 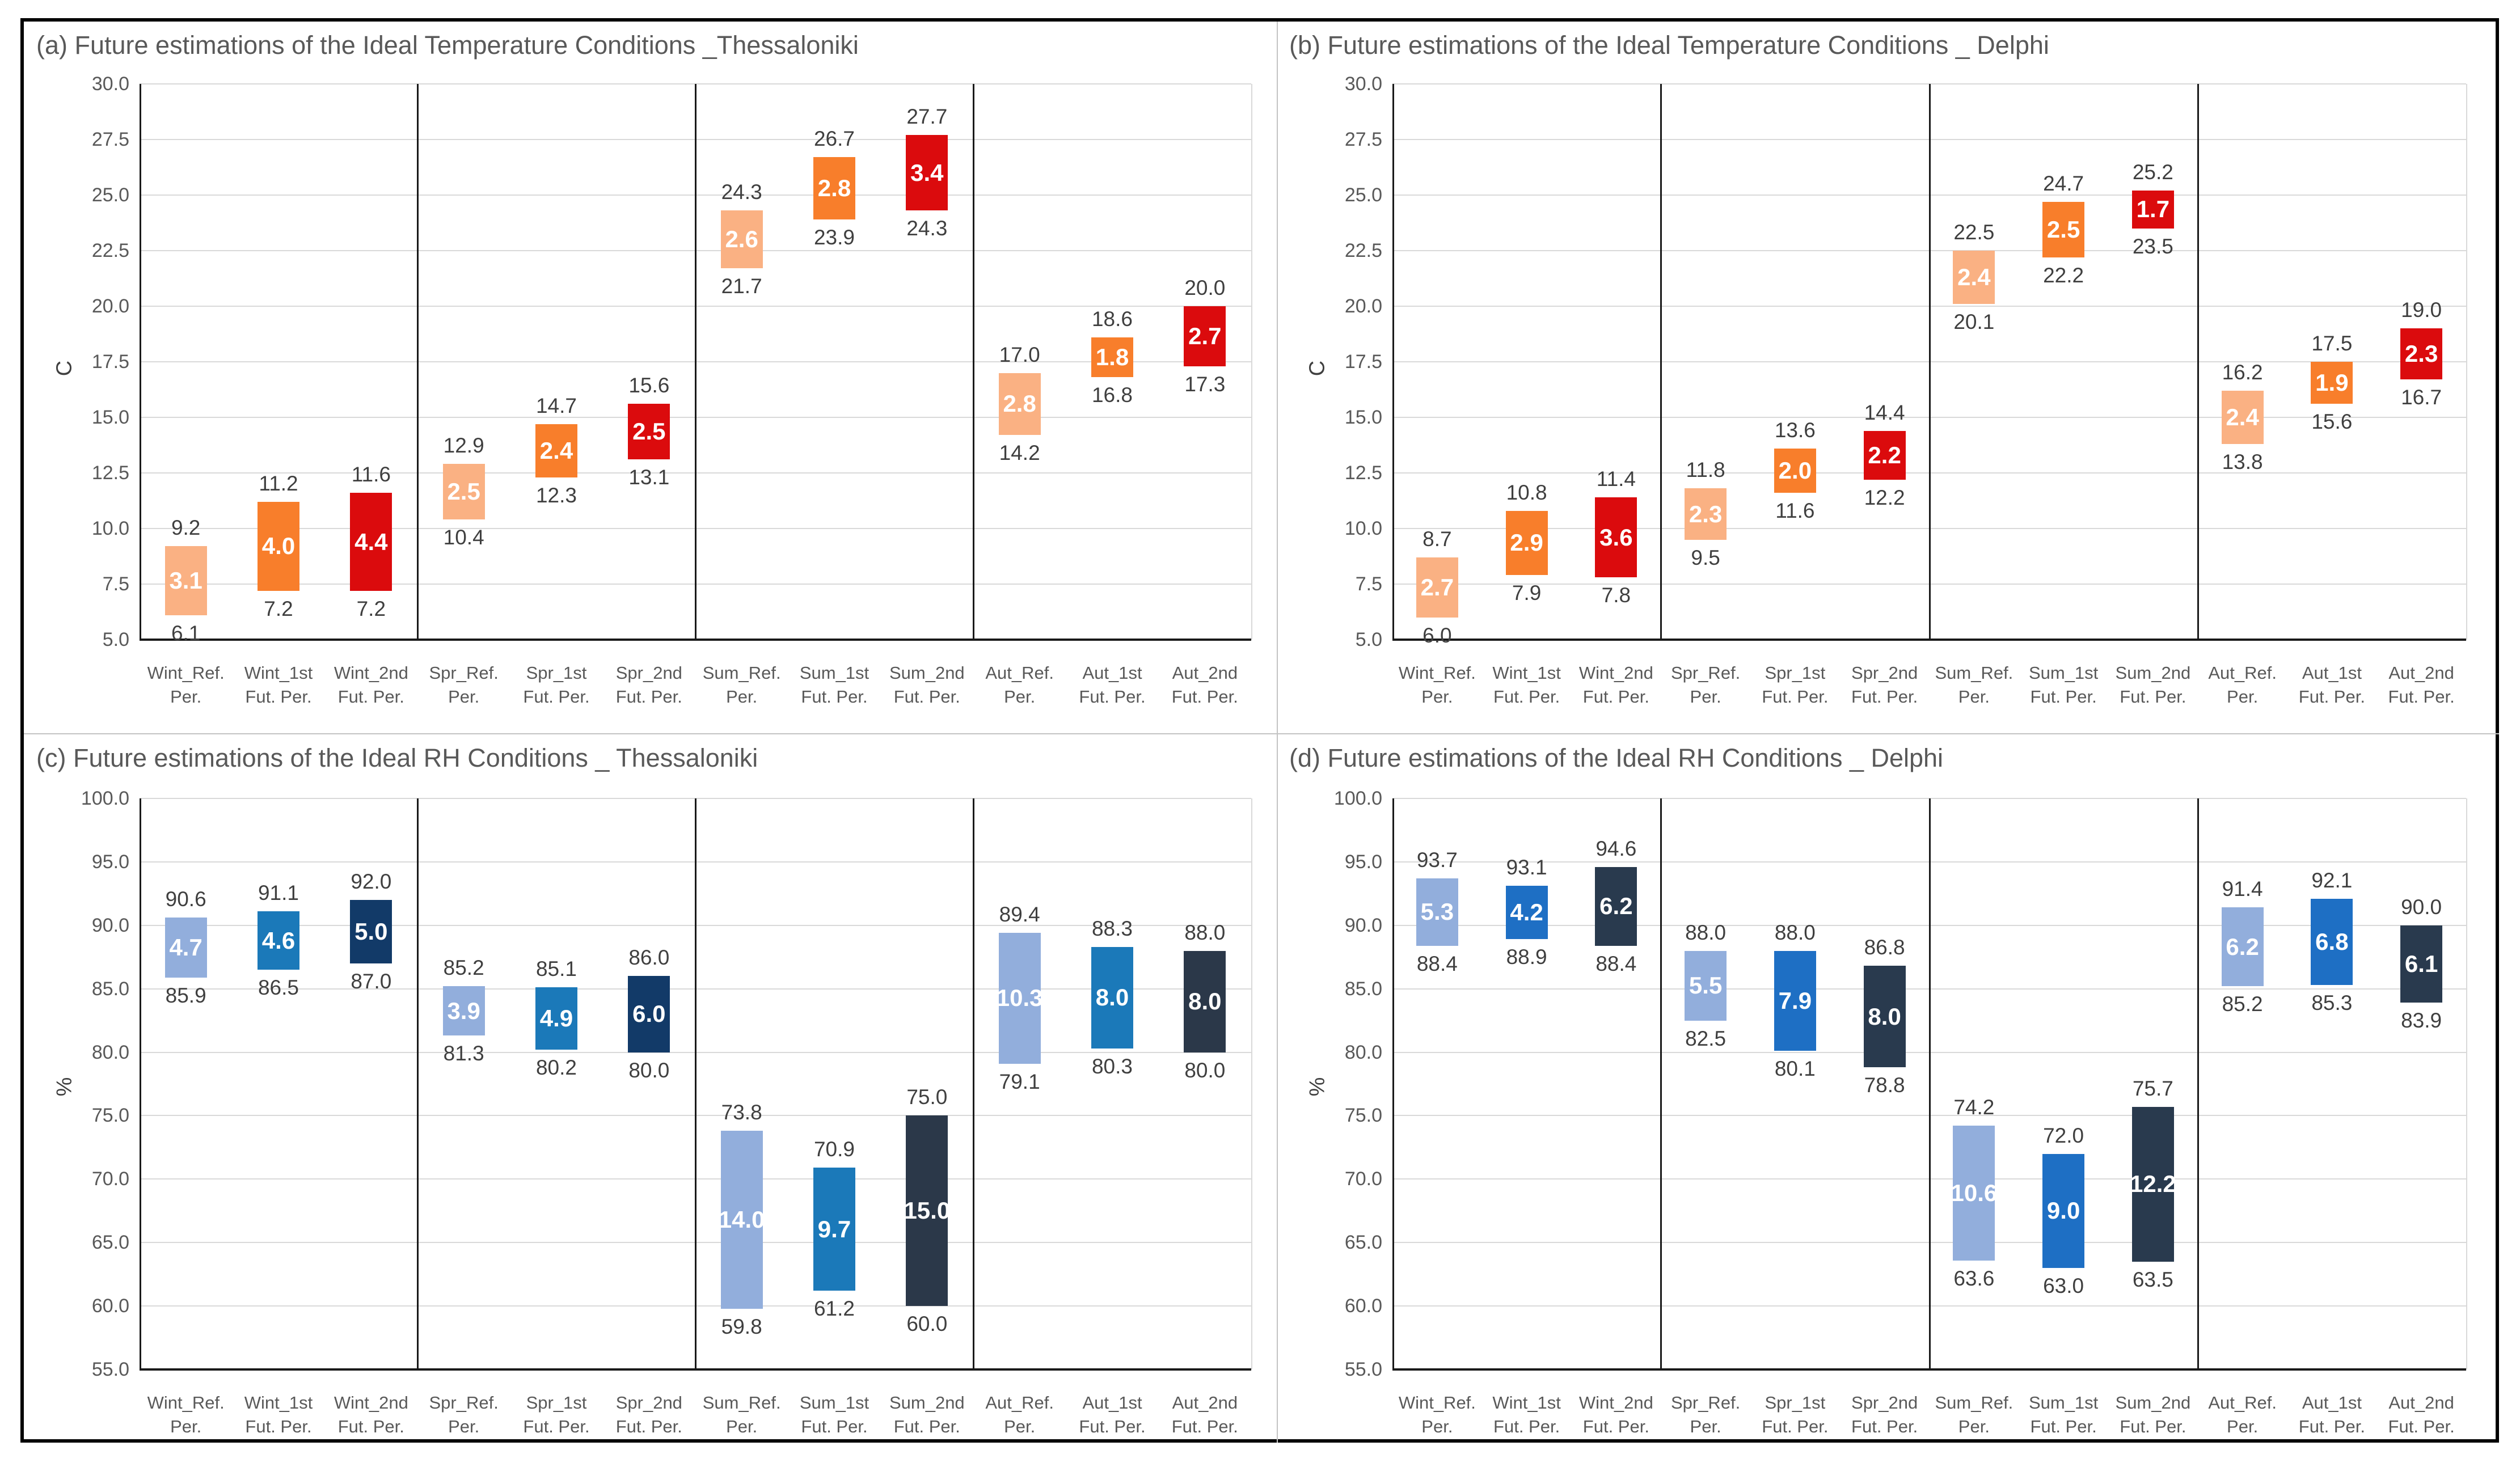 I want to click on bar-low-label: 60.0, so click(x=927, y=1324).